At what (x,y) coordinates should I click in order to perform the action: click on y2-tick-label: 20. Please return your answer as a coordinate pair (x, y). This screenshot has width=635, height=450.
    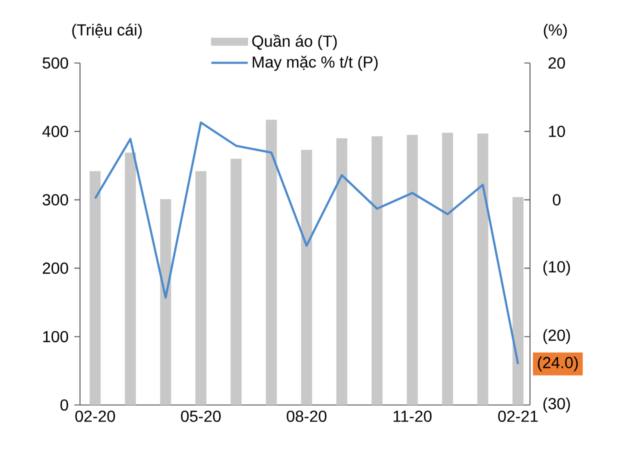
    Looking at the image, I should click on (556, 63).